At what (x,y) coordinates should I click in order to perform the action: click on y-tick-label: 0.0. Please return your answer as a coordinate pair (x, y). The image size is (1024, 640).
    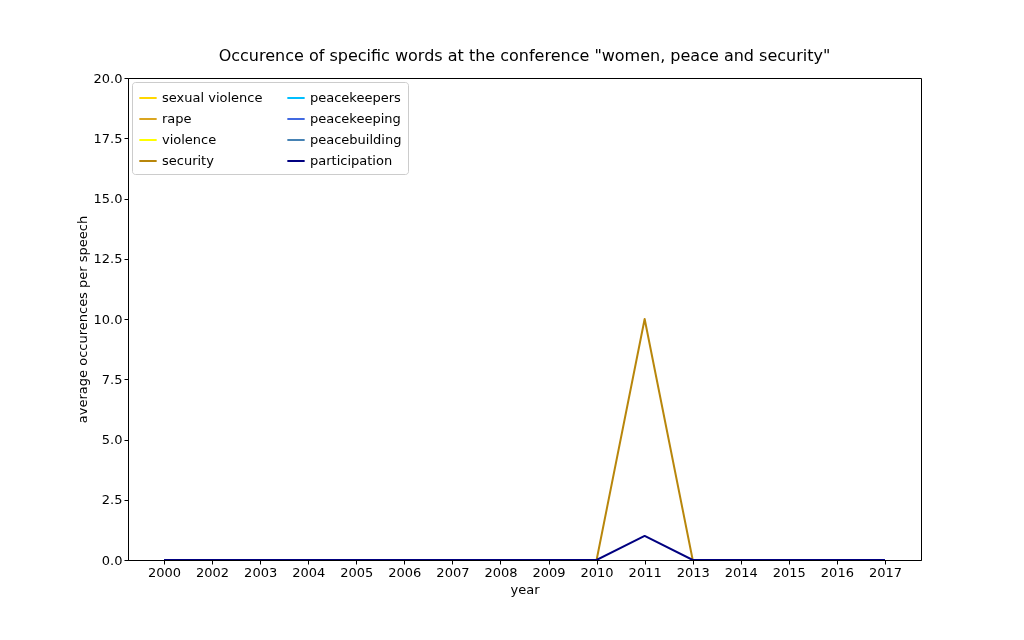
    Looking at the image, I should click on (112, 560).